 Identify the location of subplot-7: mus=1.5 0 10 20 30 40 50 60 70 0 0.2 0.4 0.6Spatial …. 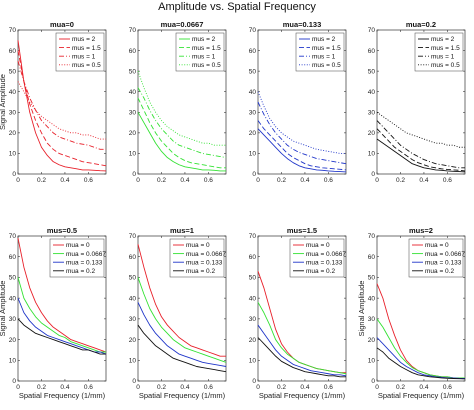
(298, 313).